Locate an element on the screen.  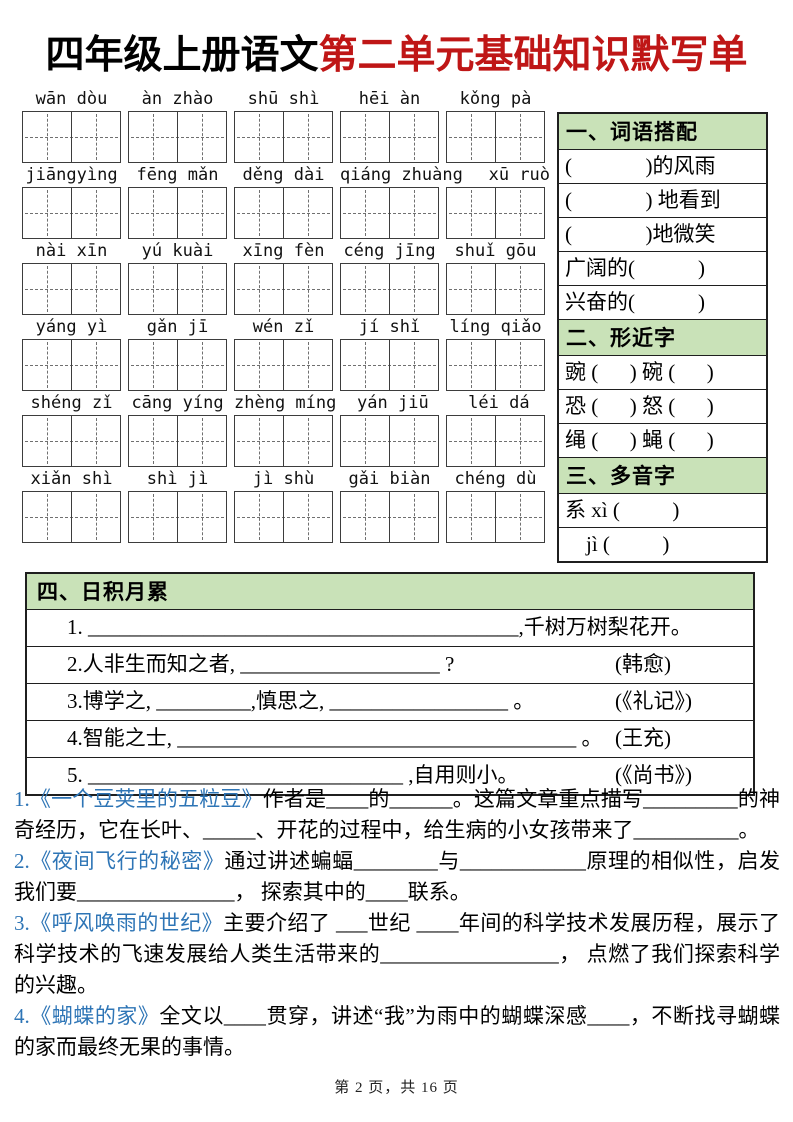
lesson-title: 3.《呼风唤雨的世纪》 is located at coordinates (119, 923).